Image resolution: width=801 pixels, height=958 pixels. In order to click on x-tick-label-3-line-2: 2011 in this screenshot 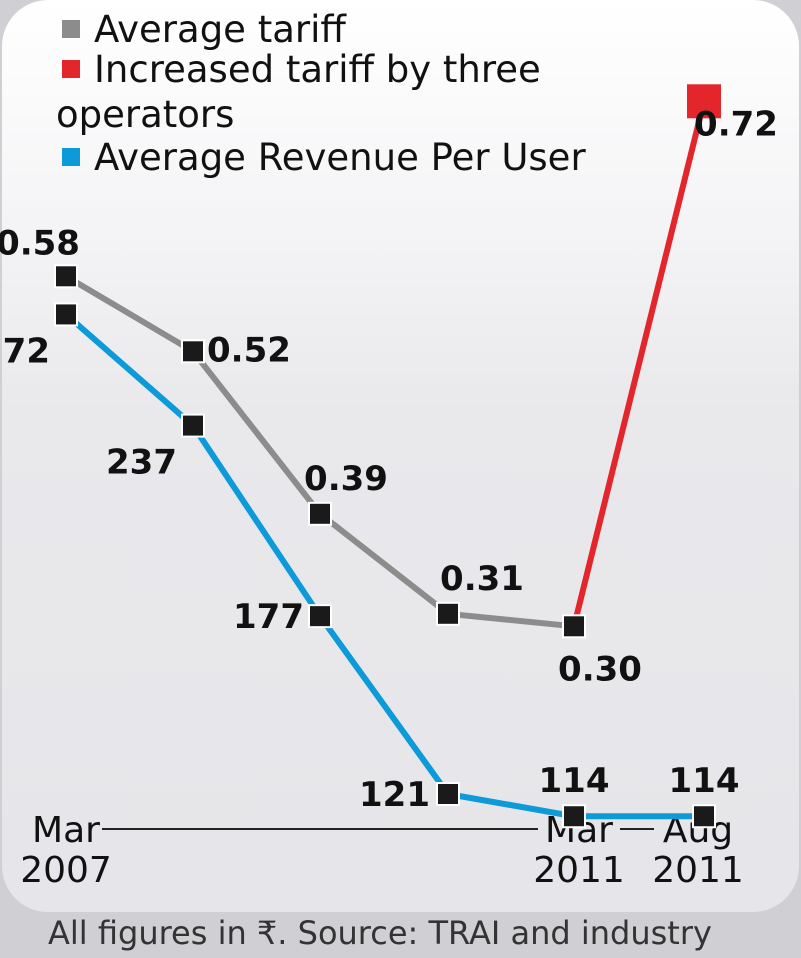, I will do `click(698, 870)`.